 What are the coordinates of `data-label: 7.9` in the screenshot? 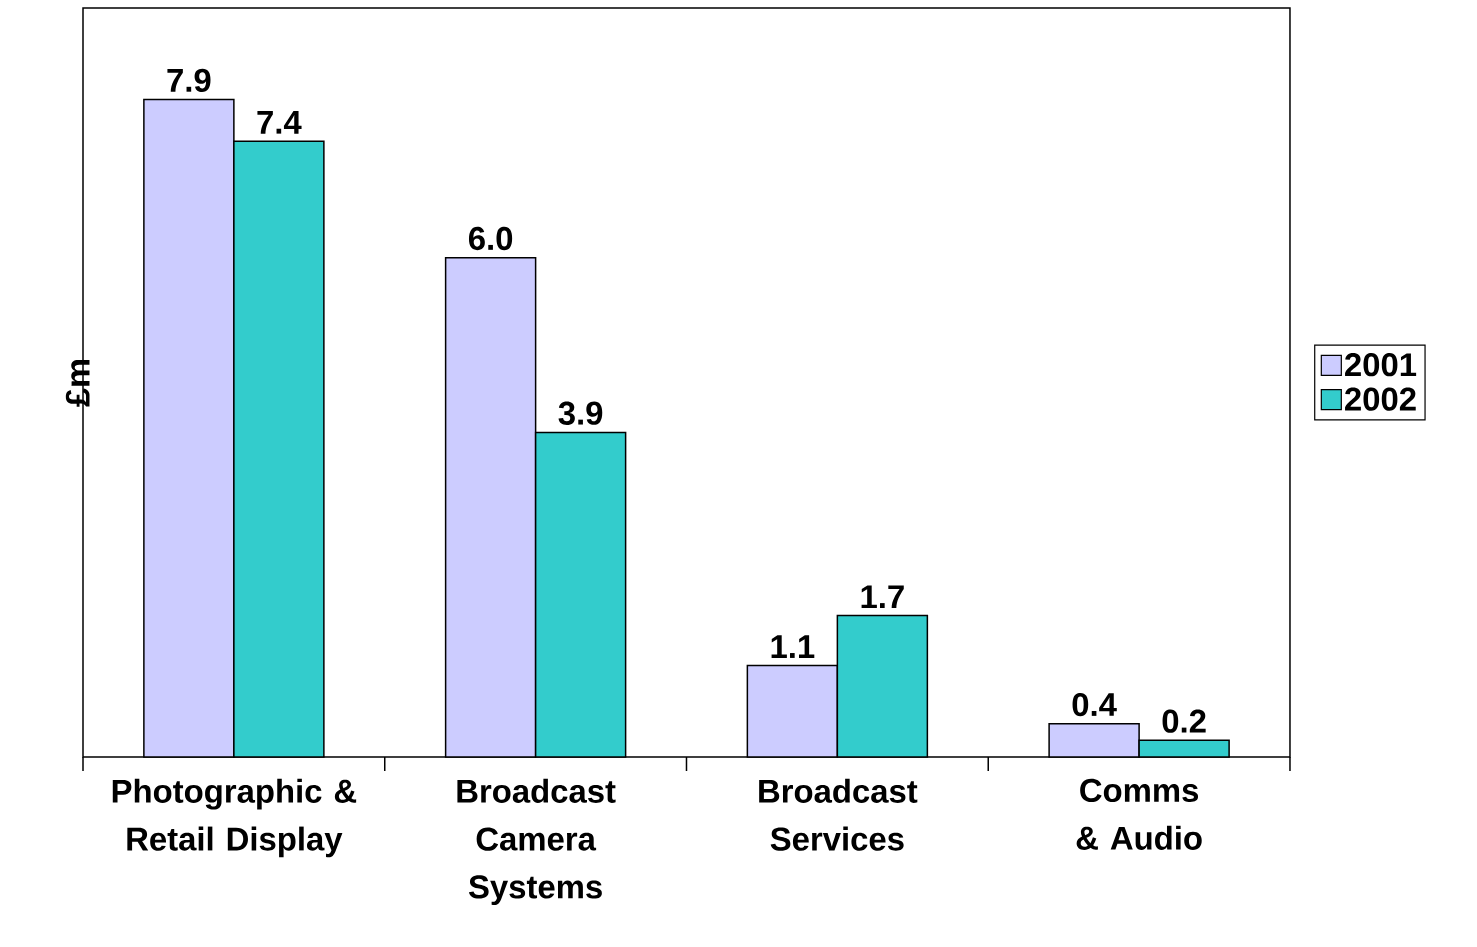 It's located at (189, 80).